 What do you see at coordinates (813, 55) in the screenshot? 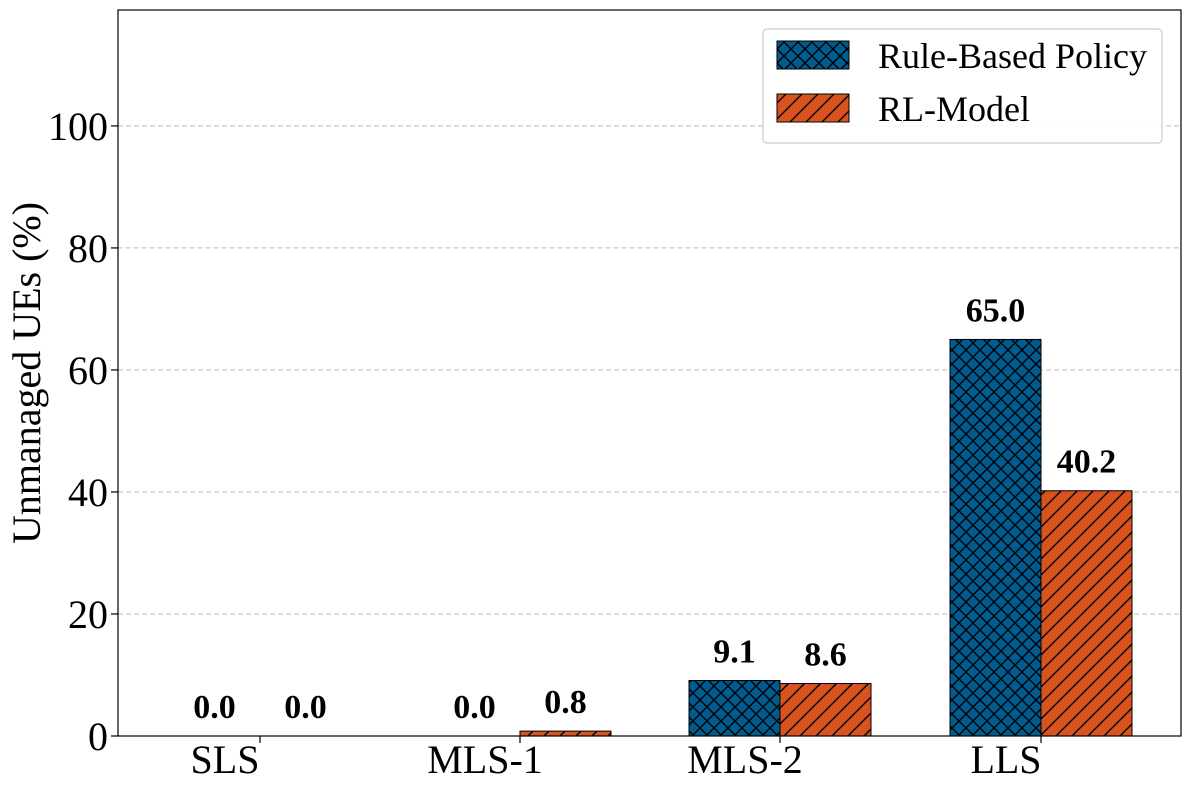
I see `legend-swatch-rule-based-hatch` at bounding box center [813, 55].